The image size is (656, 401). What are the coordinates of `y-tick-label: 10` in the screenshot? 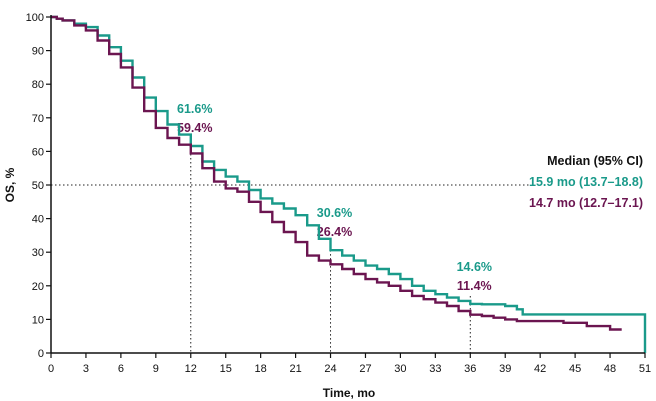 It's located at (38, 320).